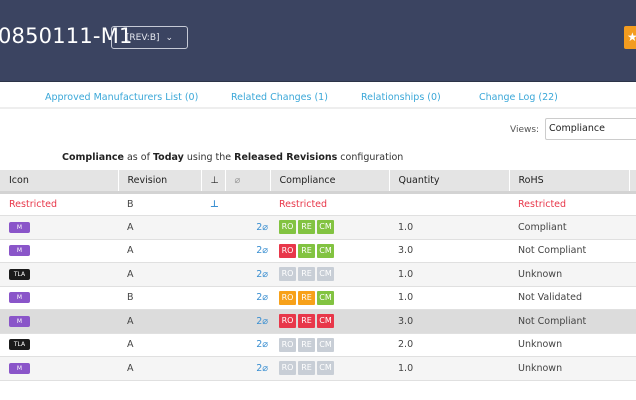  Describe the element at coordinates (169, 37) in the screenshot. I see `chevron-down-icon: ⌄` at that location.